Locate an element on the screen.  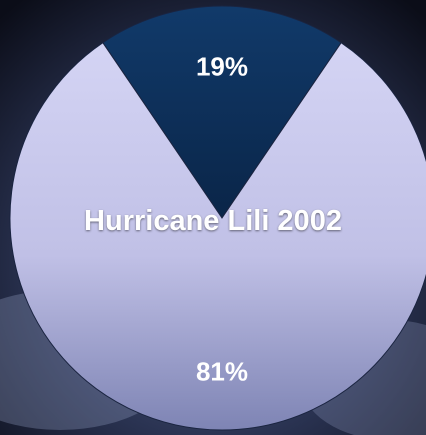
pie-slice-labels: 19% 81% is located at coordinates (222, 218).